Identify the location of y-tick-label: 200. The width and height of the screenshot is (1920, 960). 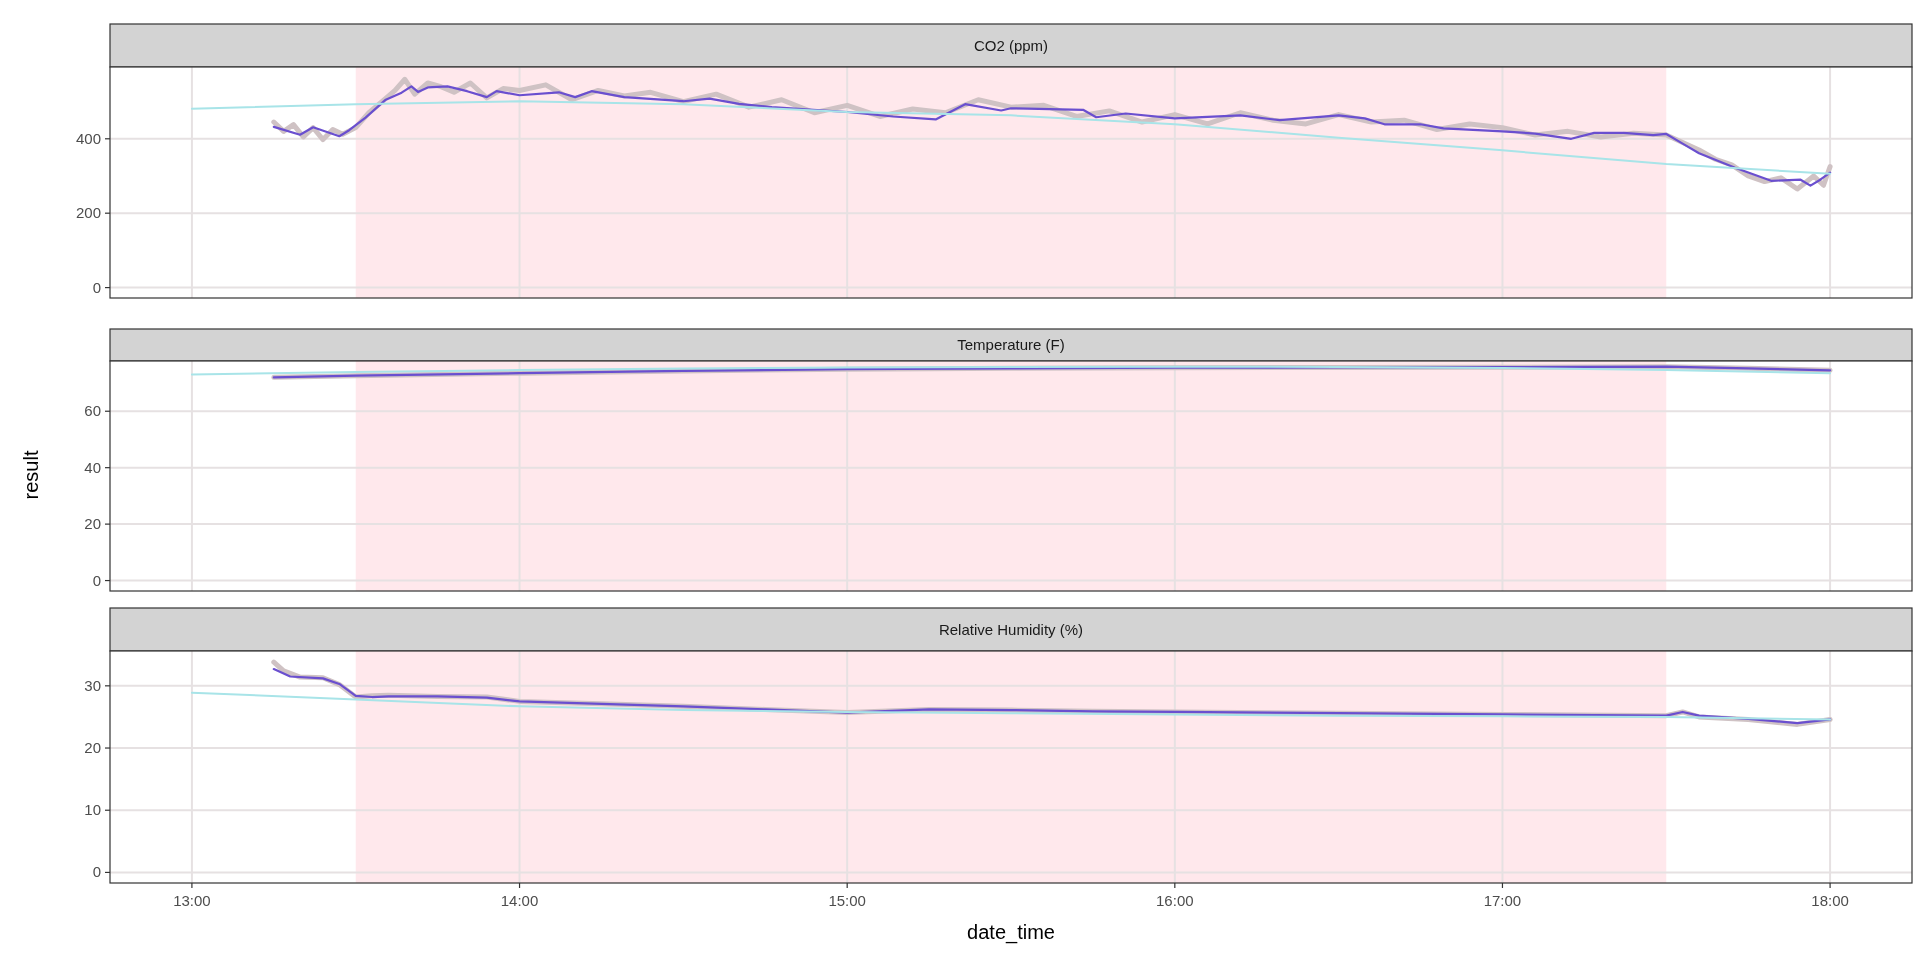
(88, 213).